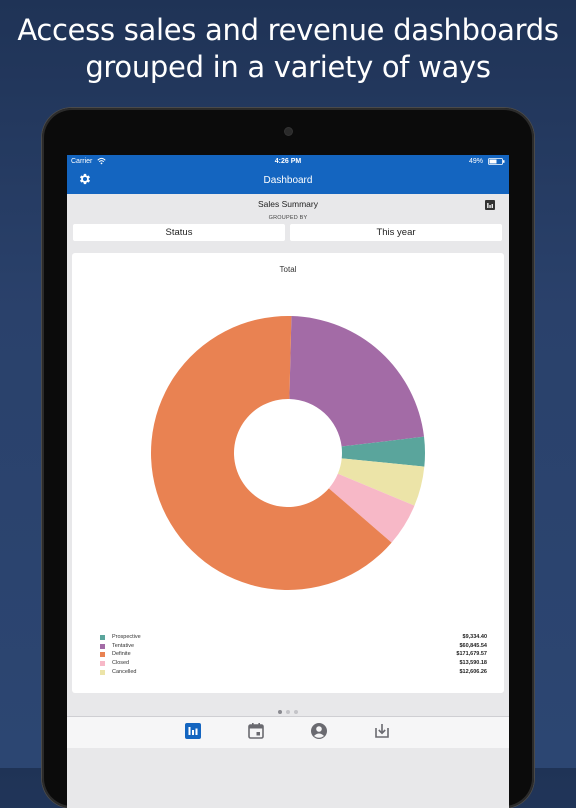 The height and width of the screenshot is (808, 576). I want to click on summary-title: Sales Summary, so click(288, 204).